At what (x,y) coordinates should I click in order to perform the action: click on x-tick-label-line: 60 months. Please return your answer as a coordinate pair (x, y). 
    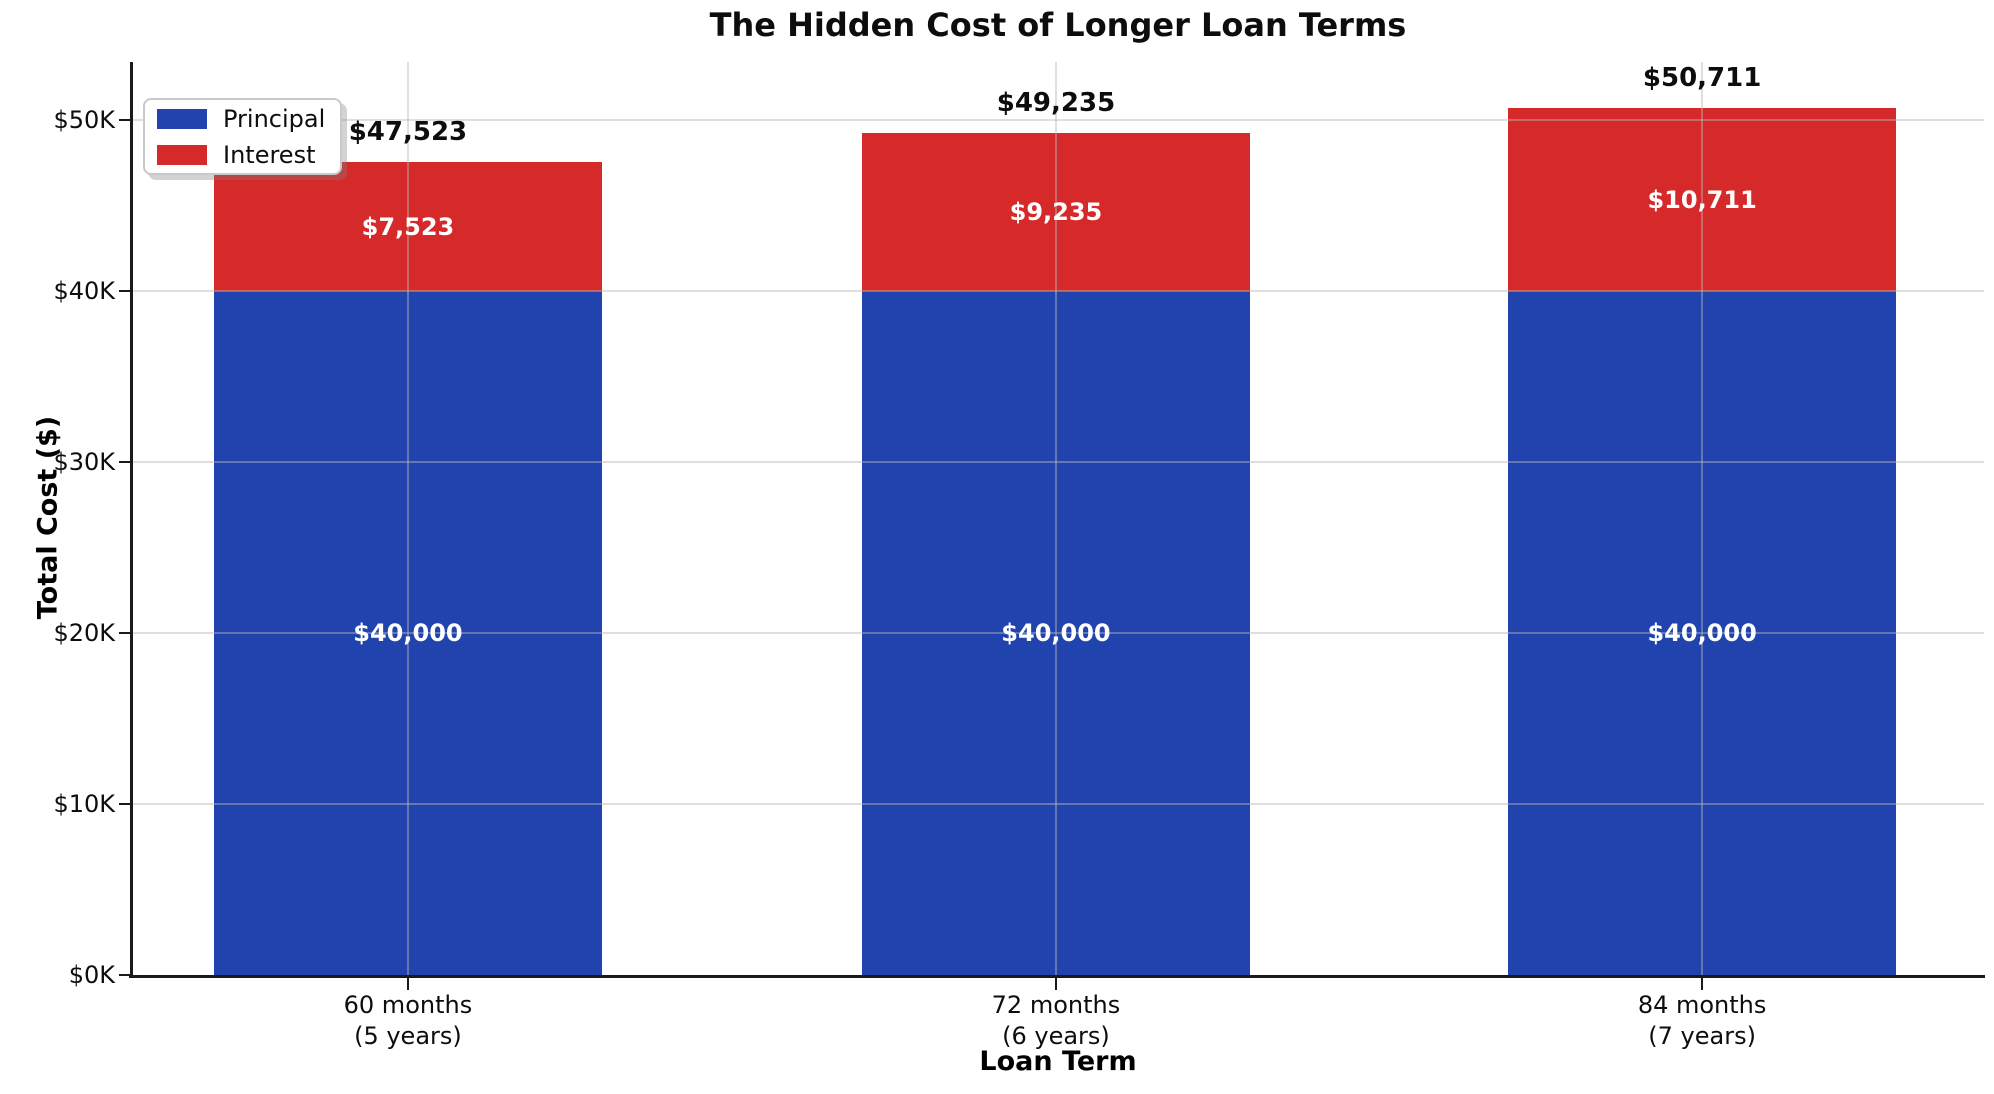
    Looking at the image, I should click on (408, 1005).